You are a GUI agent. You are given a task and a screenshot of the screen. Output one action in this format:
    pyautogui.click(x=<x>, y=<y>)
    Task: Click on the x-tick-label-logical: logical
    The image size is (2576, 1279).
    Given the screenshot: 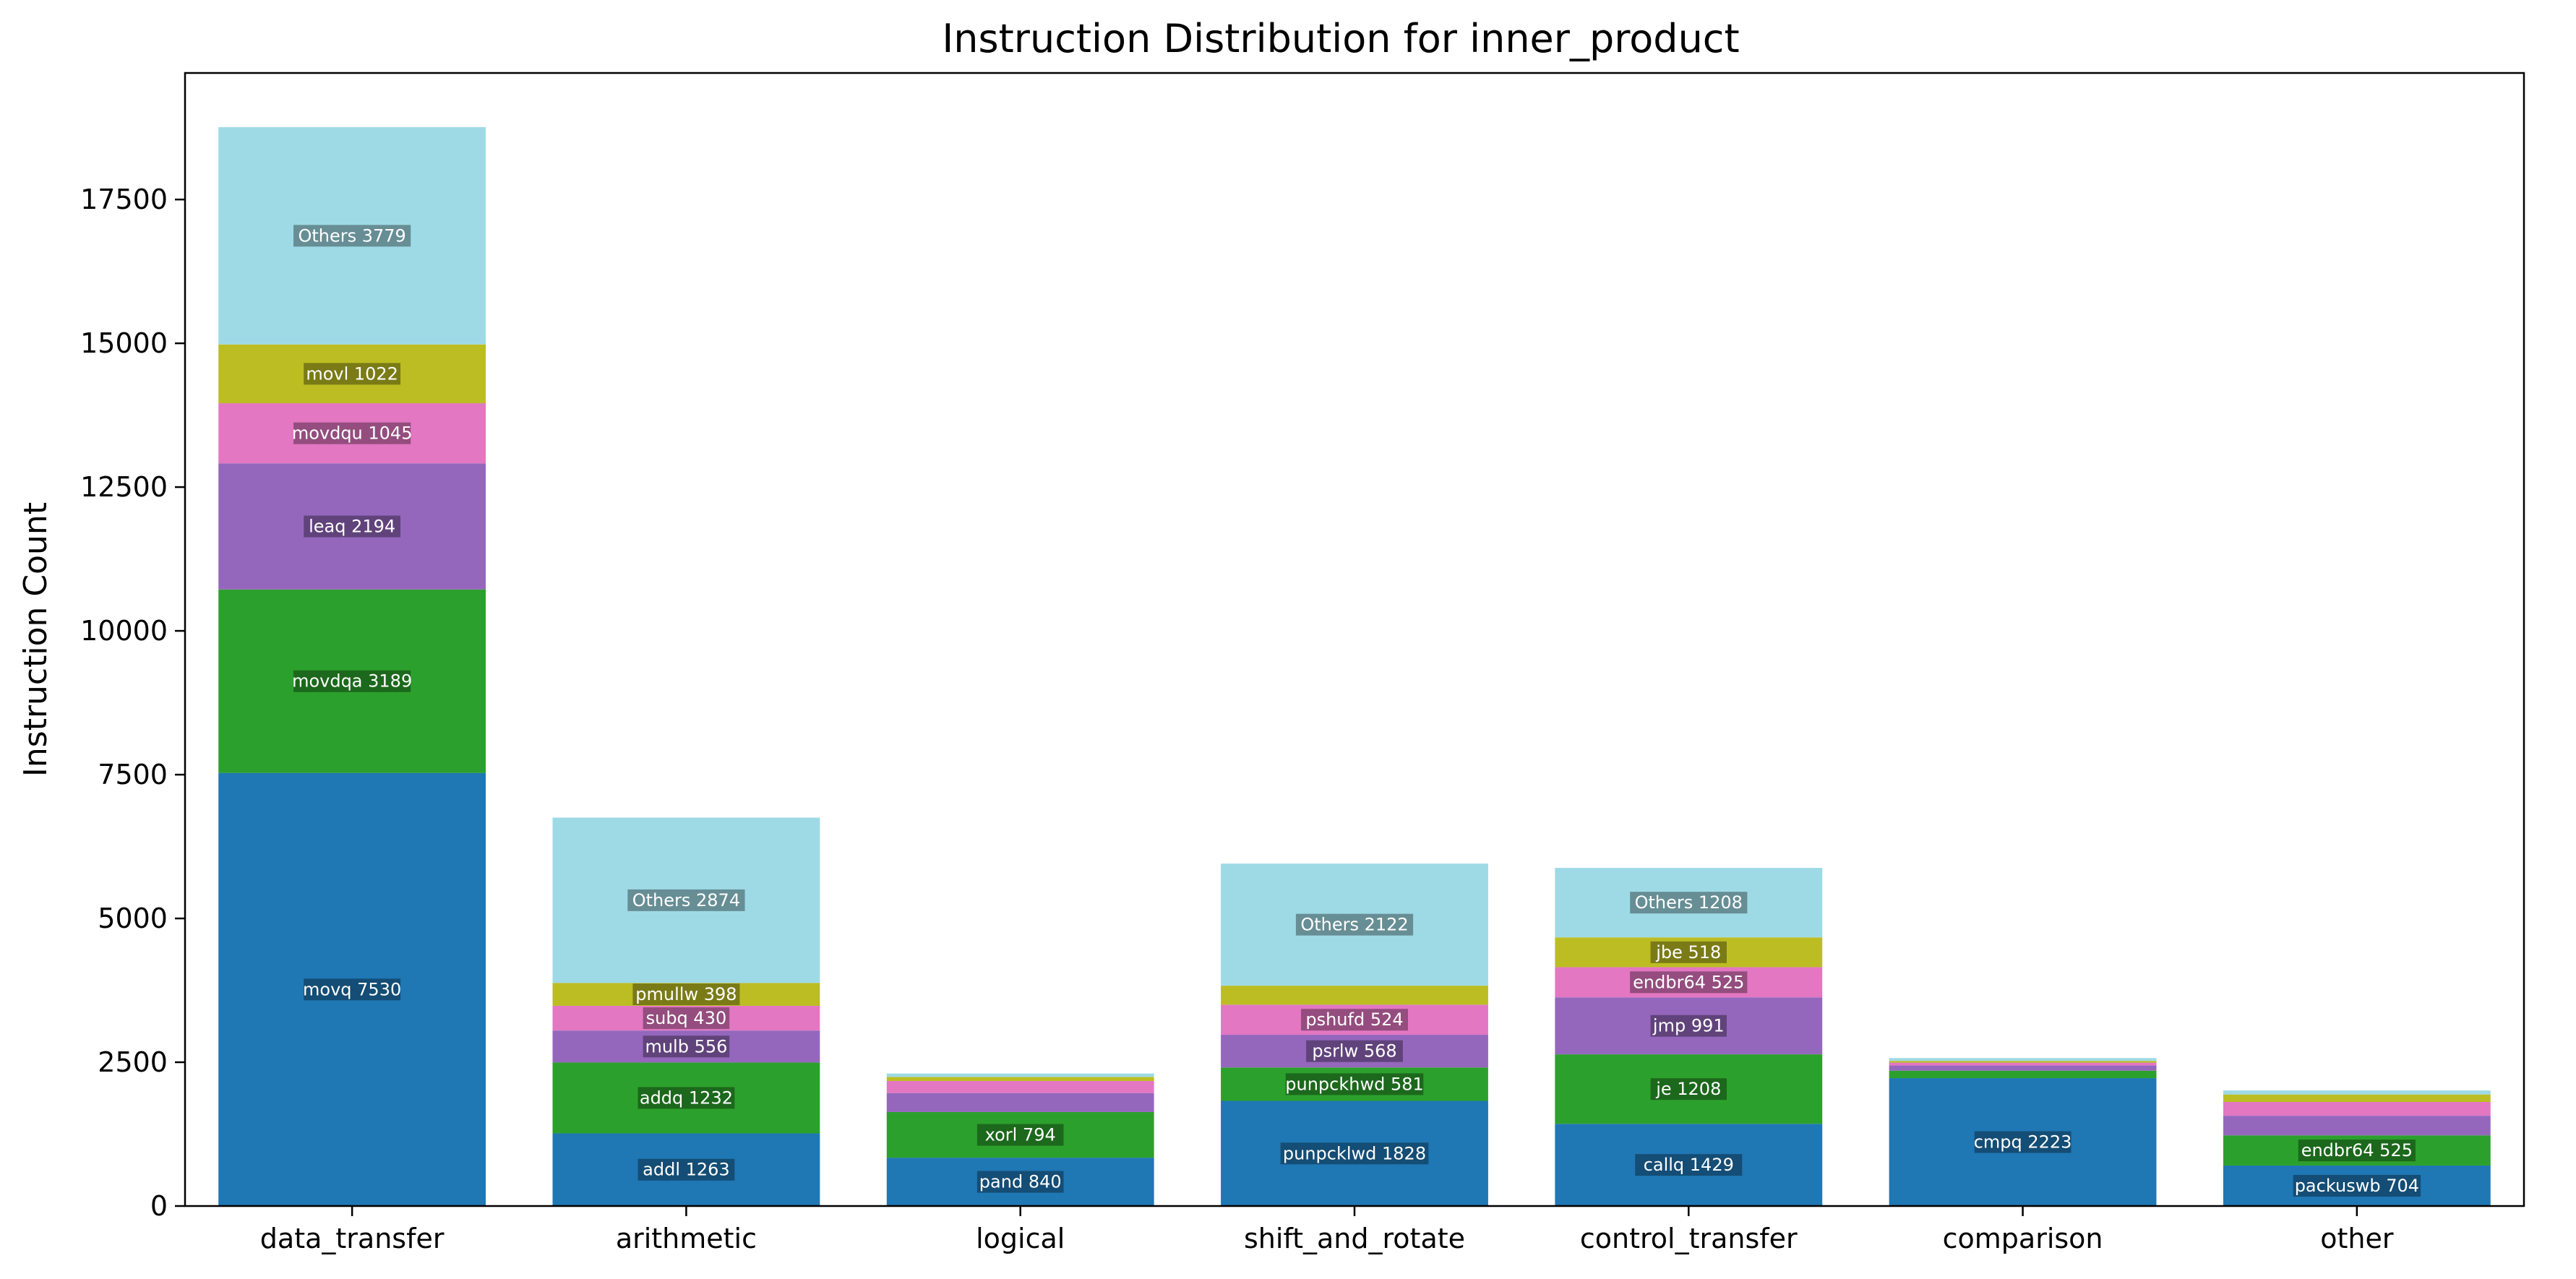 What is the action you would take?
    pyautogui.click(x=1021, y=1238)
    